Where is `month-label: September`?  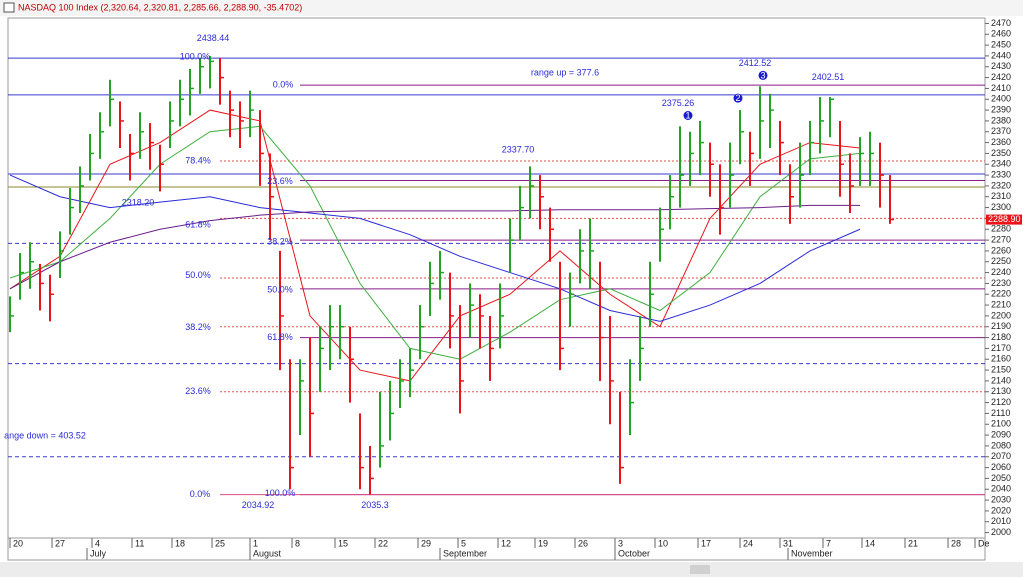
month-label: September is located at coordinates (465, 553).